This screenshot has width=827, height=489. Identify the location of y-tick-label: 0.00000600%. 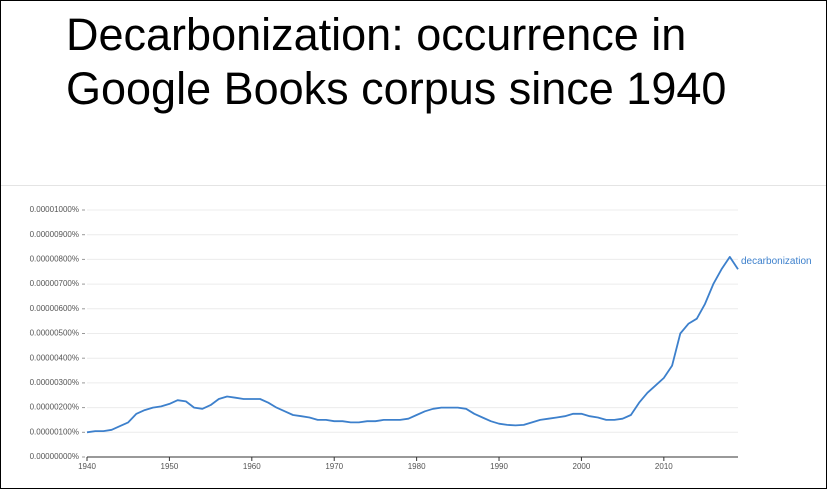
(54, 308).